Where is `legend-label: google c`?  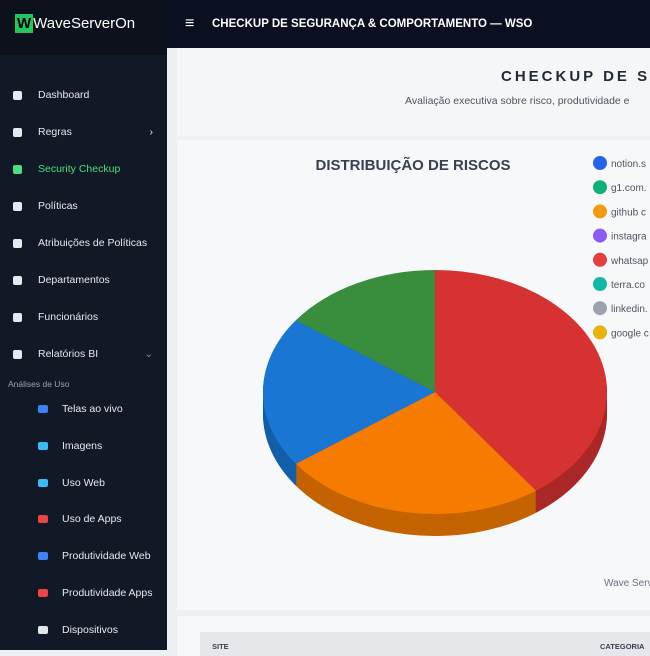
legend-label: google c is located at coordinates (630, 333).